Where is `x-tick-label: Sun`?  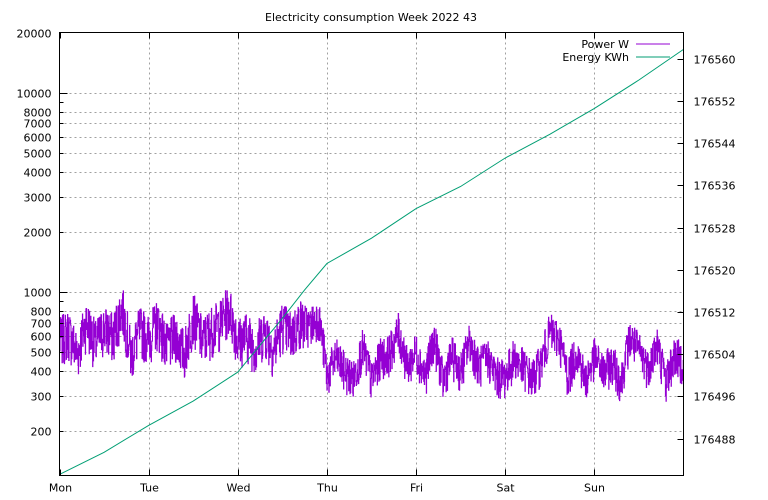
x-tick-label: Sun is located at coordinates (594, 488).